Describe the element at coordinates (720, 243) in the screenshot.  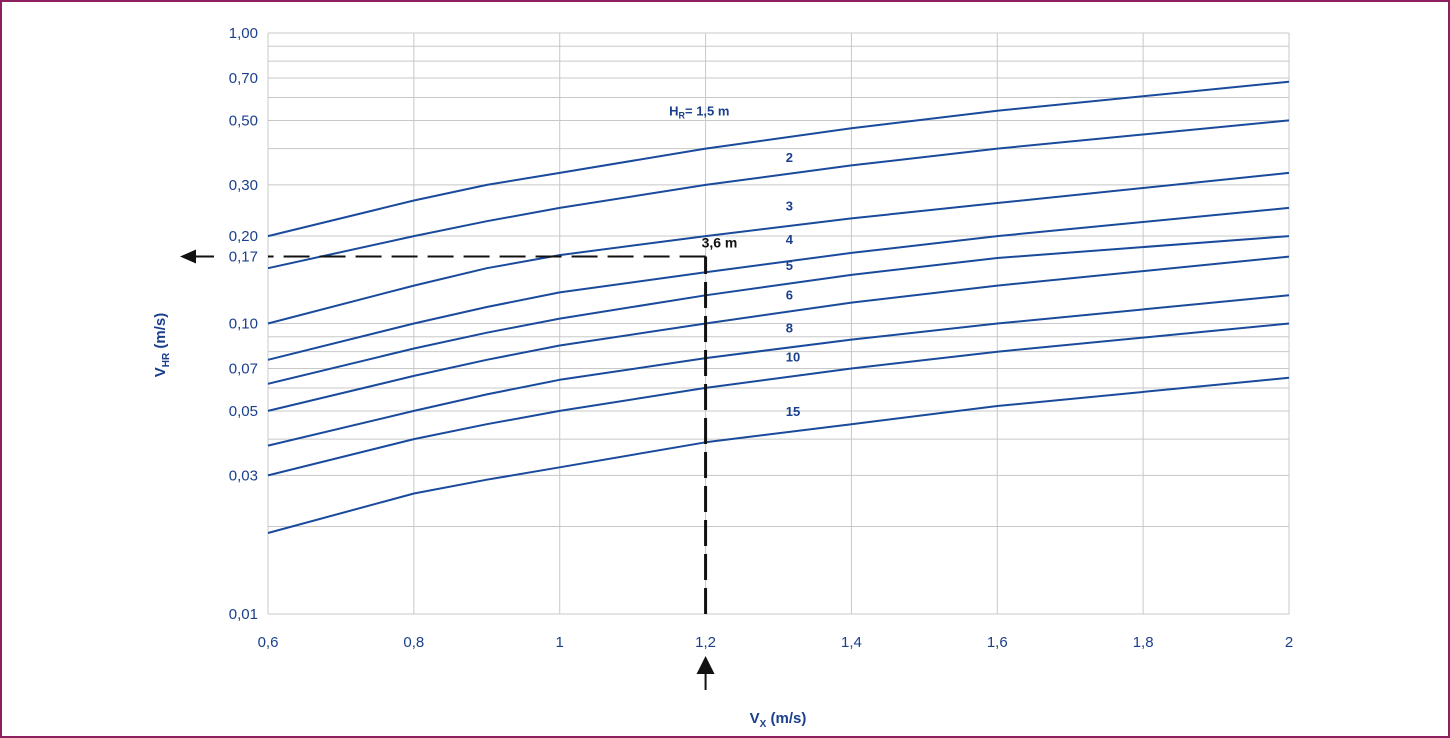
I see `reading-point-label: 3,6 m` at that location.